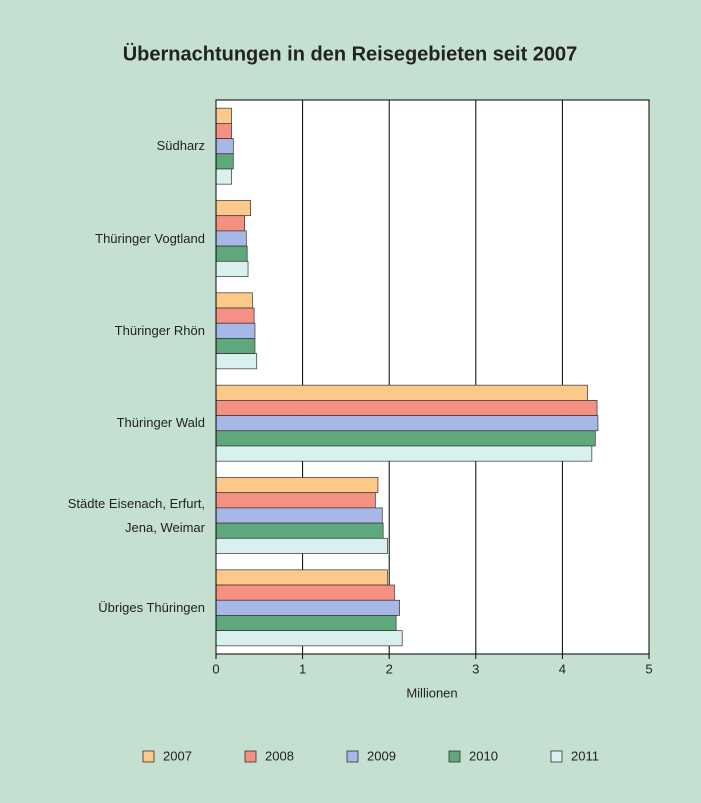 This screenshot has height=803, width=701. Describe the element at coordinates (151, 607) in the screenshot. I see `y-tick-label: Übriges Thüringen` at that location.